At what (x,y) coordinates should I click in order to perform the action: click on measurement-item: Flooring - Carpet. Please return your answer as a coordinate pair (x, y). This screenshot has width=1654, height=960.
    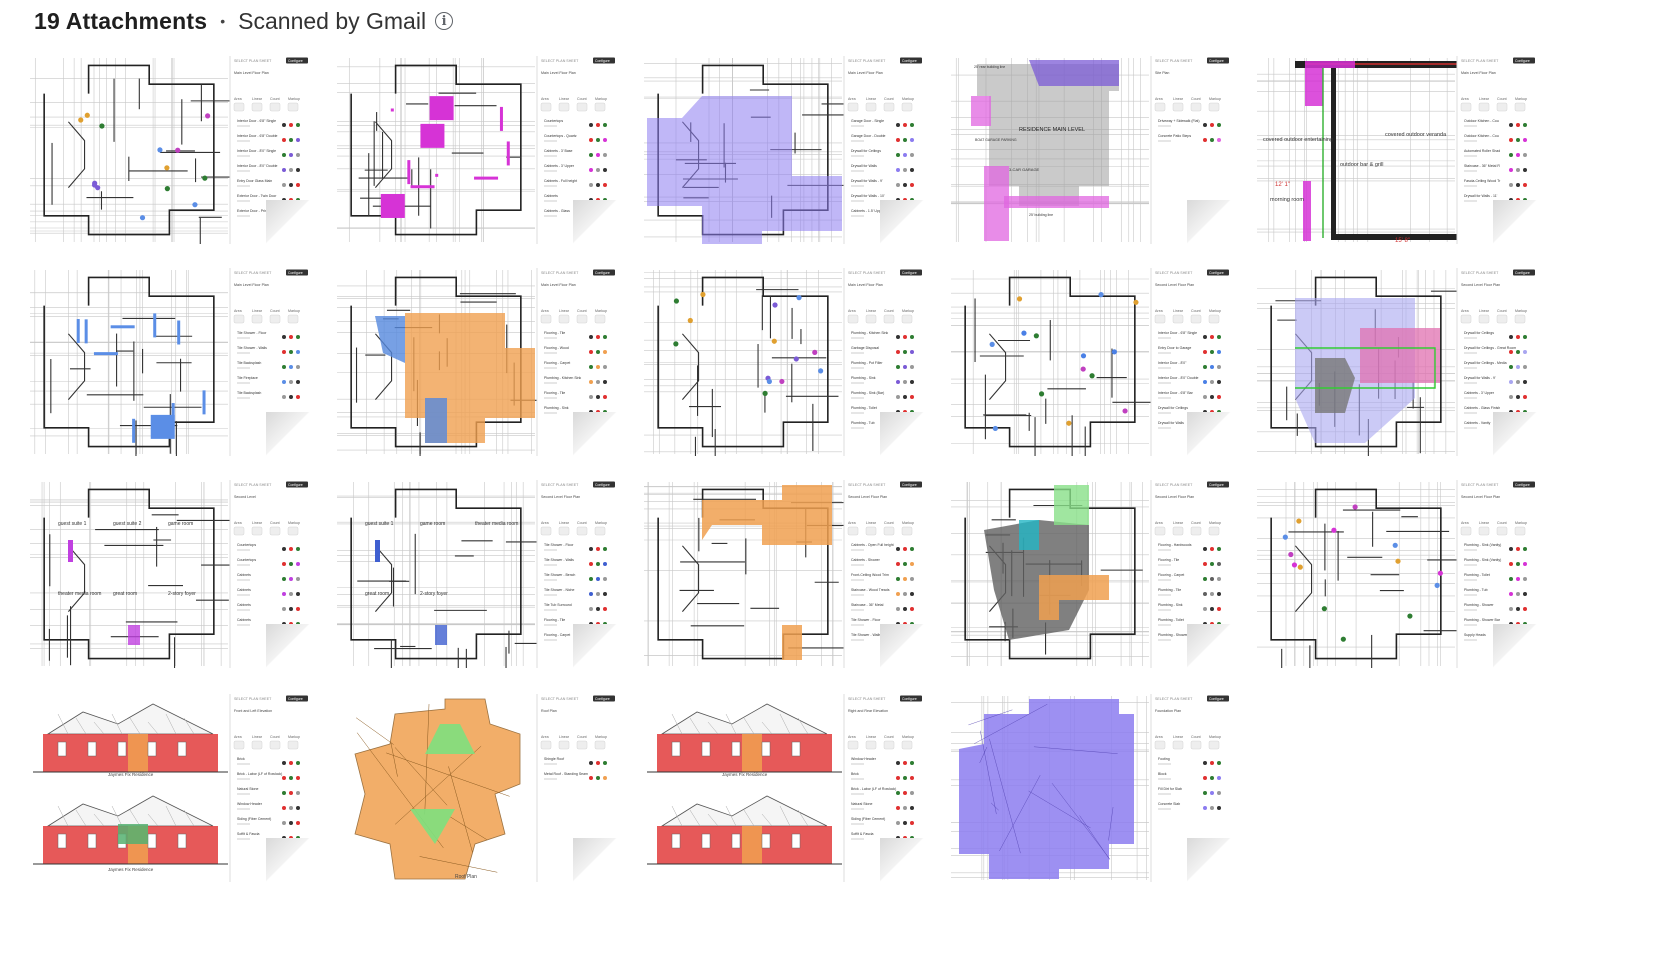
    Looking at the image, I should click on (1171, 575).